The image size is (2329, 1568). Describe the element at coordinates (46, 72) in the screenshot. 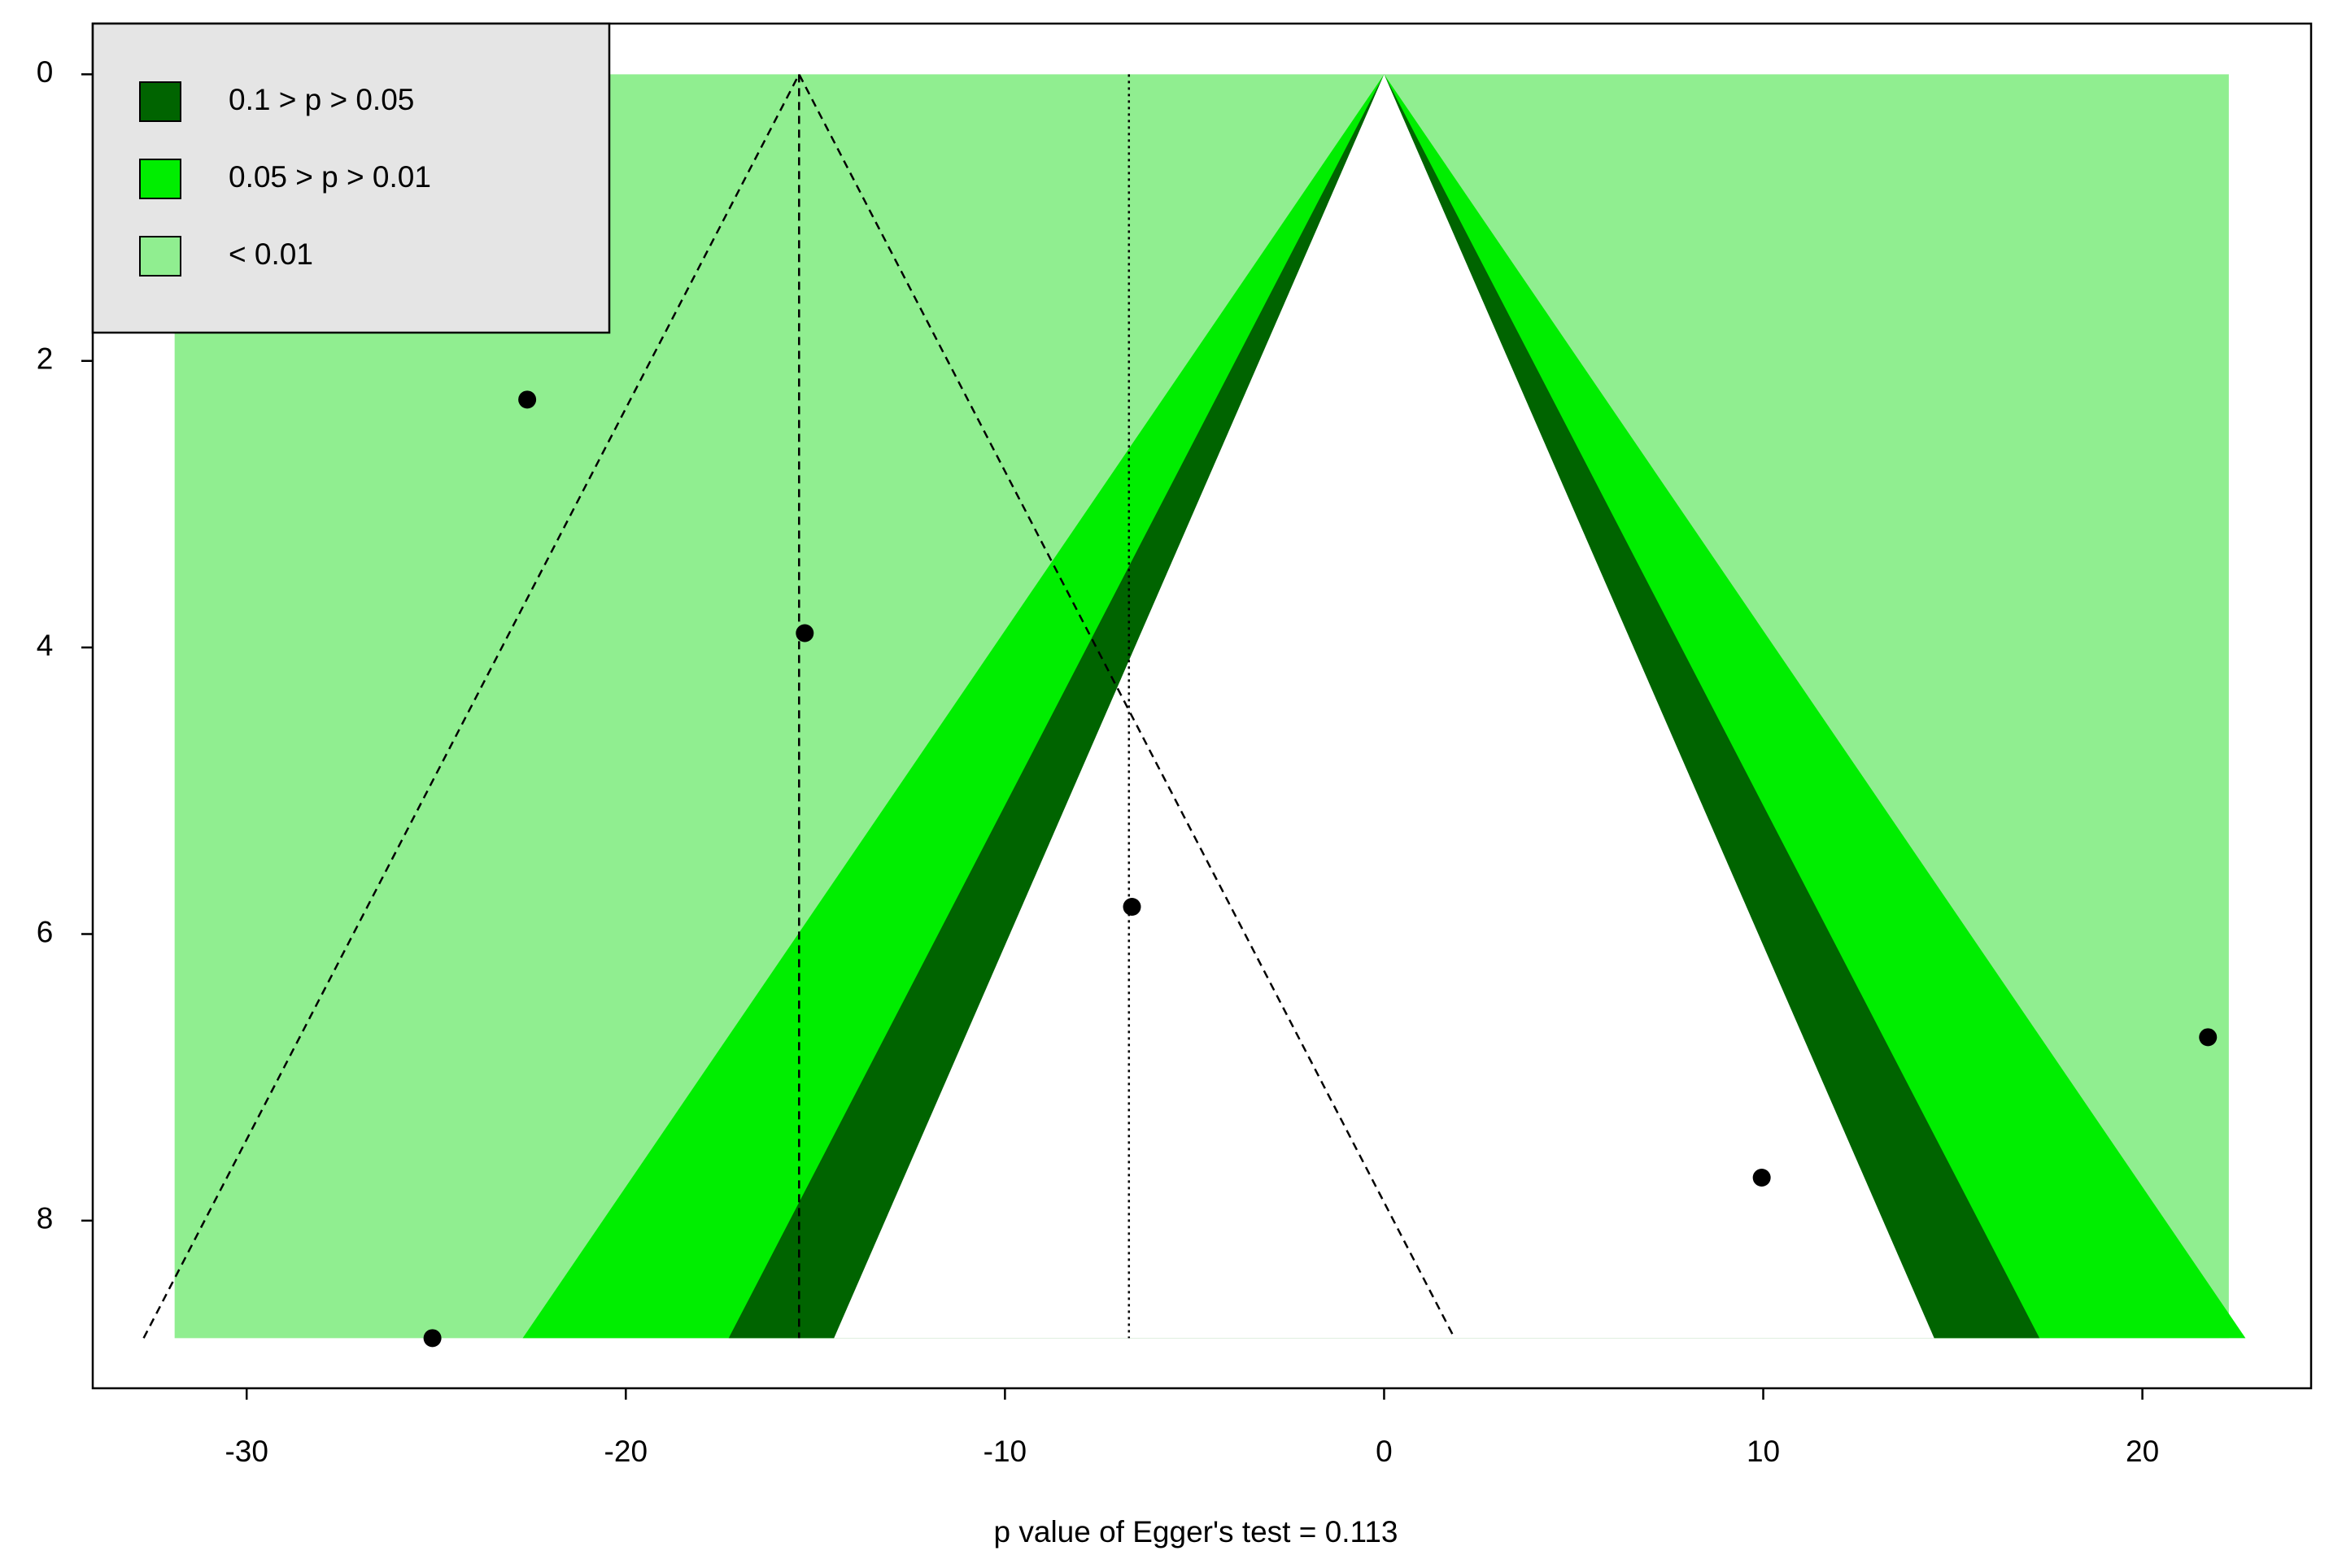

I see `y-tick-label: 0` at that location.